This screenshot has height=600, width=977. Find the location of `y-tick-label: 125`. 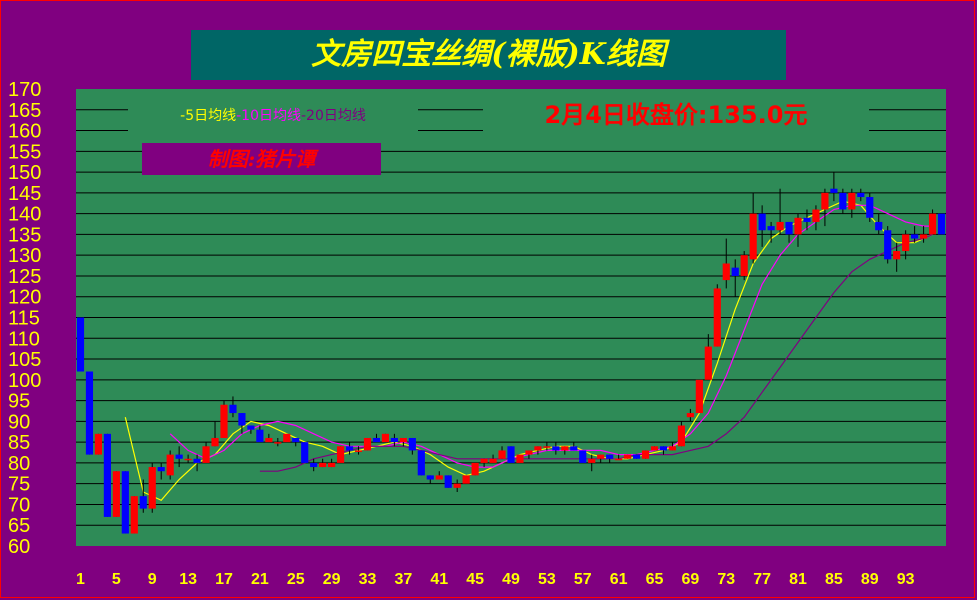

y-tick-label: 125 is located at coordinates (24, 277).